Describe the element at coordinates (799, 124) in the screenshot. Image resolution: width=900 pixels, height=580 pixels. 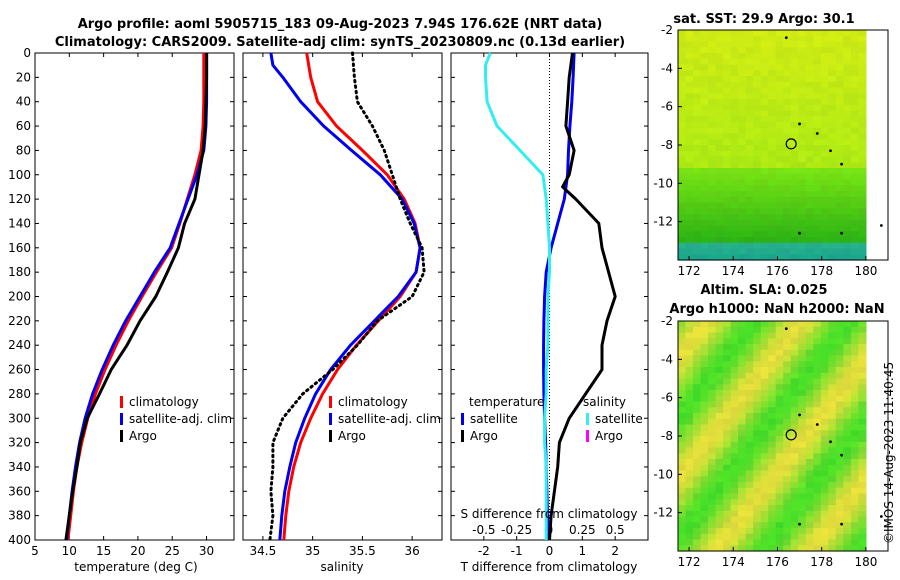
I see `island-dot` at that location.